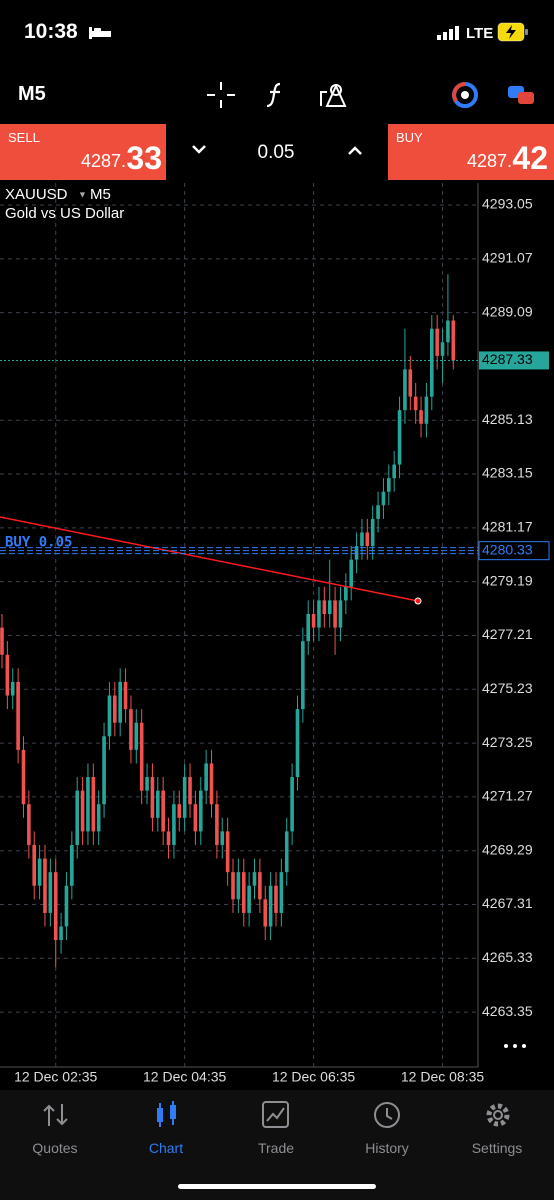 The height and width of the screenshot is (1200, 554). I want to click on sell-price-pips: 33, so click(144, 158).